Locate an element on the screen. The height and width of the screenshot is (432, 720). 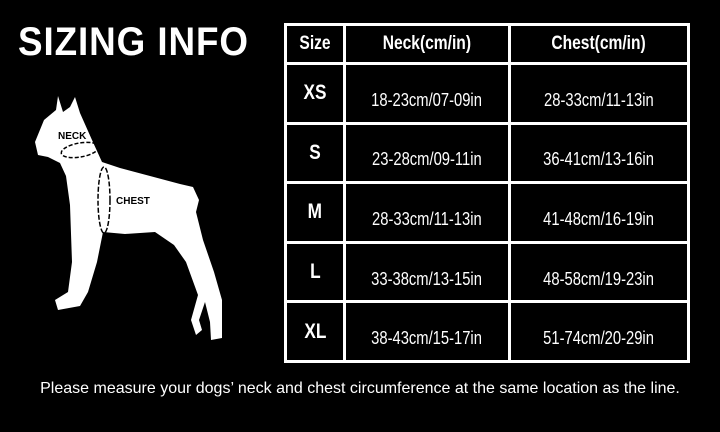
size-cell: XL is located at coordinates (315, 331).